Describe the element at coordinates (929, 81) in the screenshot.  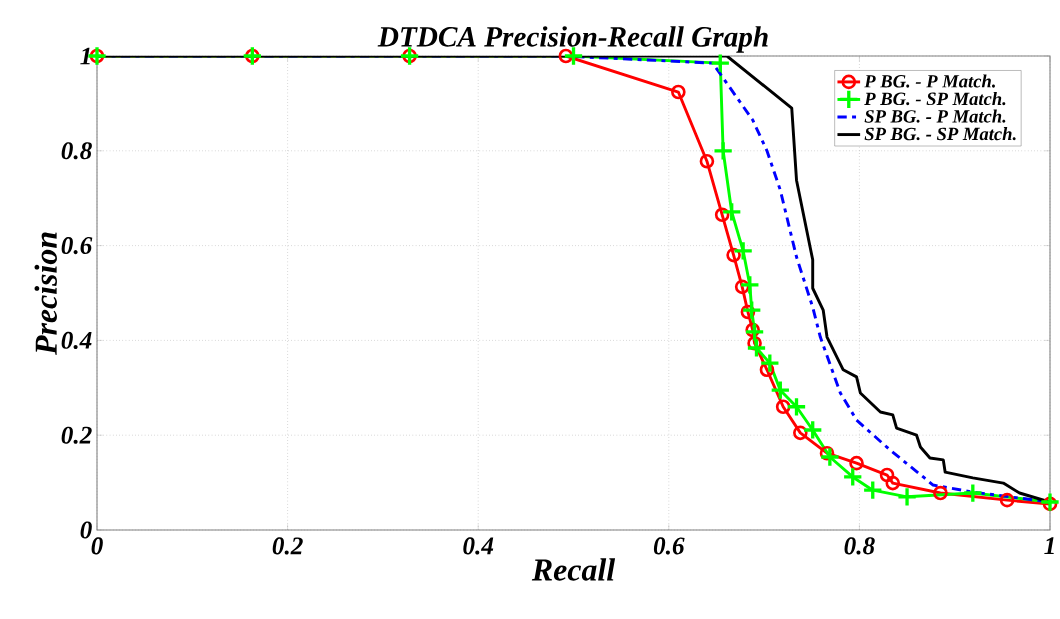
I see `legend-label: P BG. - P Match.` at that location.